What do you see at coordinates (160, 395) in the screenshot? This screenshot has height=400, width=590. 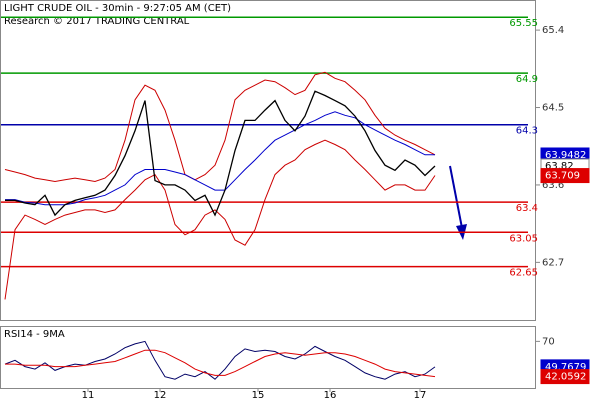 I see `x-tick-label: 12` at bounding box center [160, 395].